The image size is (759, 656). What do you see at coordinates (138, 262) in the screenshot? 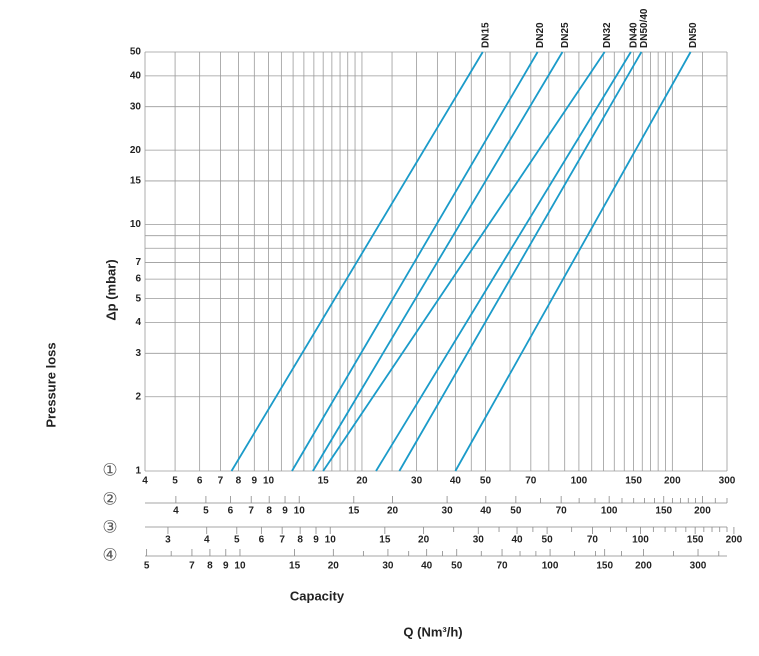
I see `y-tick-label: 7` at bounding box center [138, 262].